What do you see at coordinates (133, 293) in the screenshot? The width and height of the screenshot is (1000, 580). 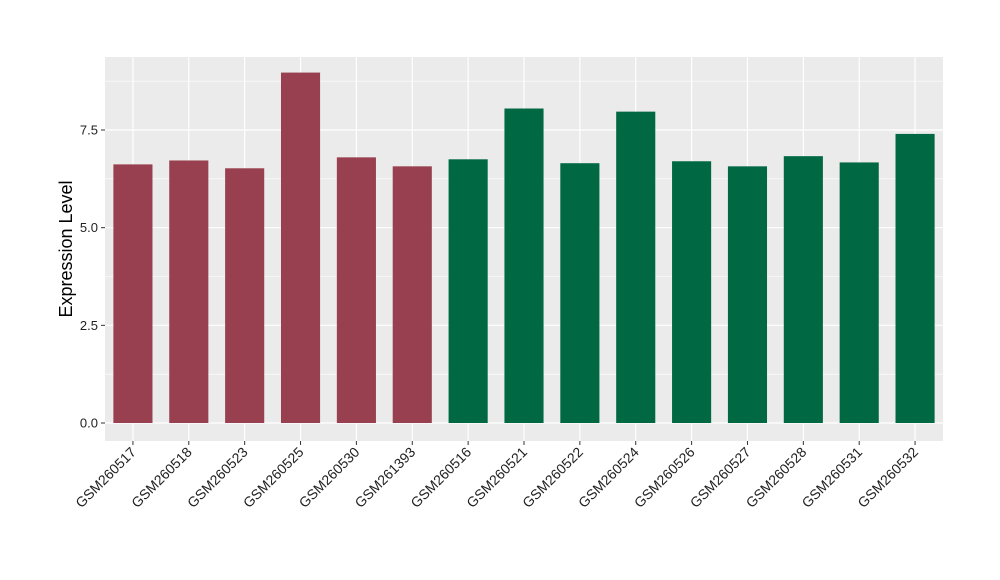 I see `bar-GSM260517` at bounding box center [133, 293].